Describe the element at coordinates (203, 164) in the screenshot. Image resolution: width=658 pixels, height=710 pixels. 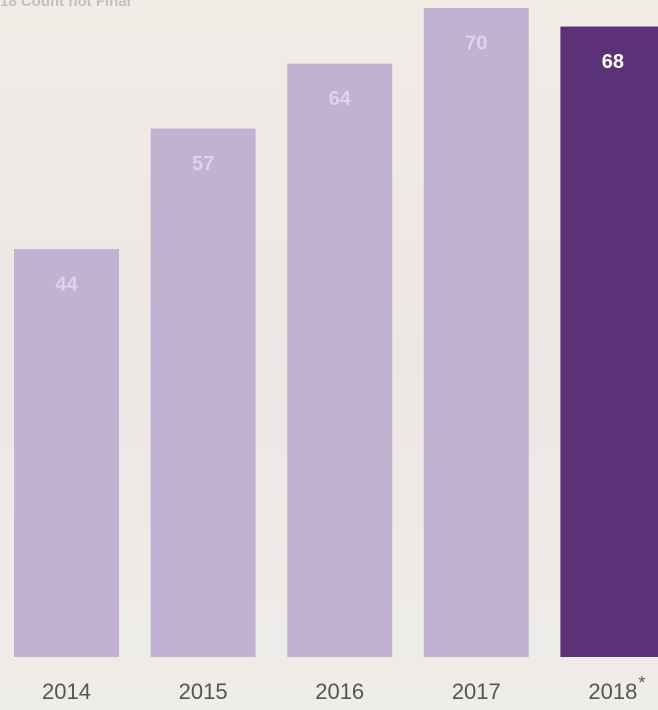
I see `value-label: 57` at that location.